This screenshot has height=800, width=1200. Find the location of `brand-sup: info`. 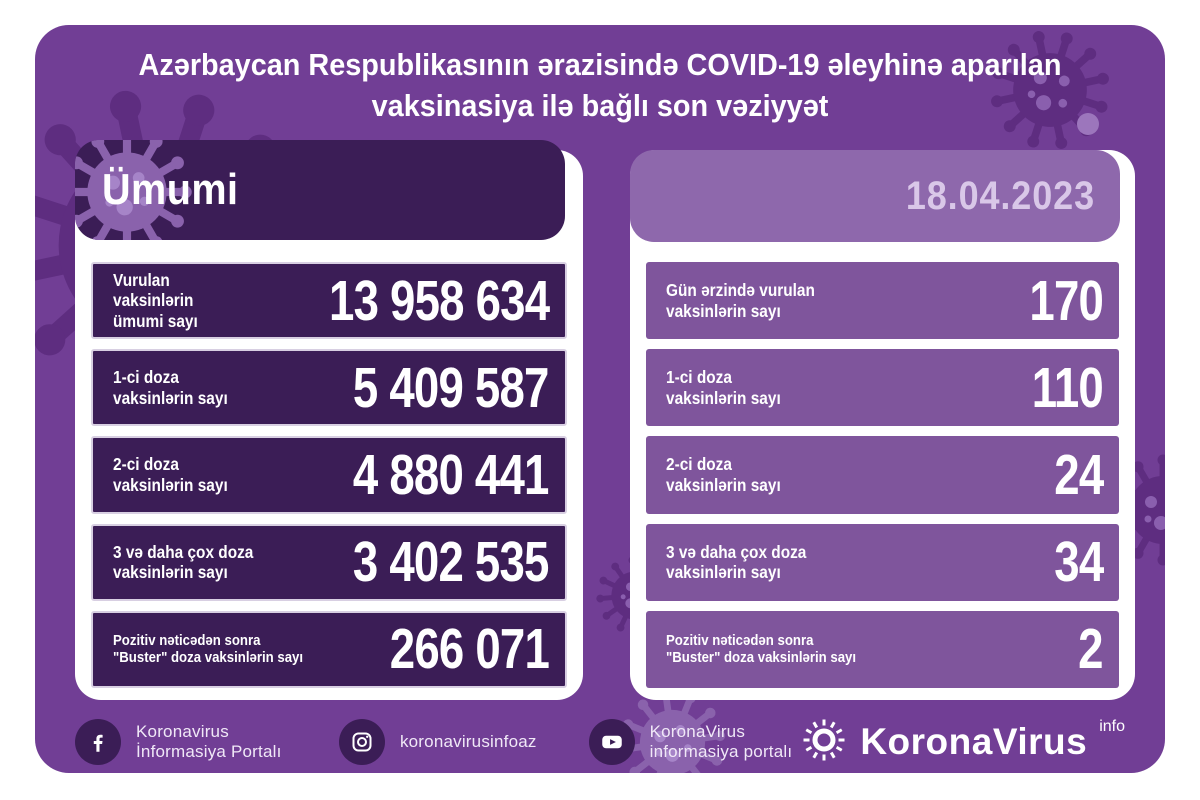

brand-sup: info is located at coordinates (1112, 726).